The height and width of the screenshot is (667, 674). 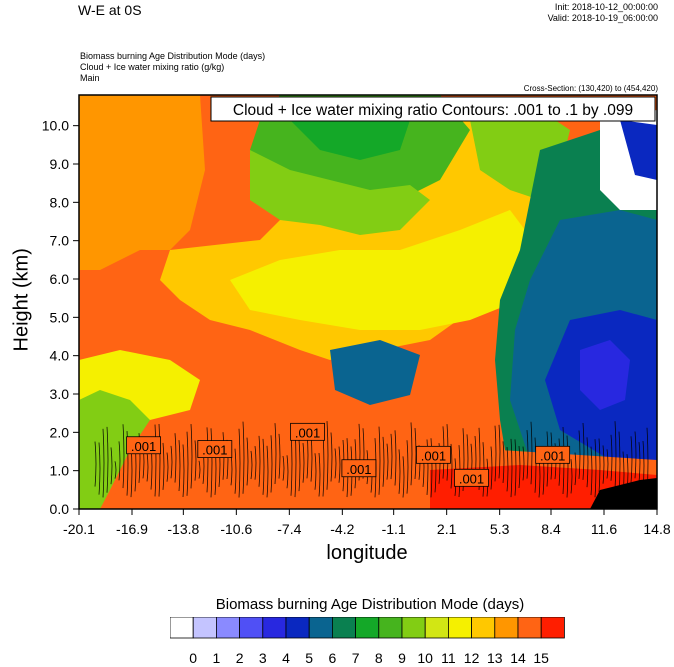 I want to click on chart-title: W-E at 0S, so click(x=110, y=10).